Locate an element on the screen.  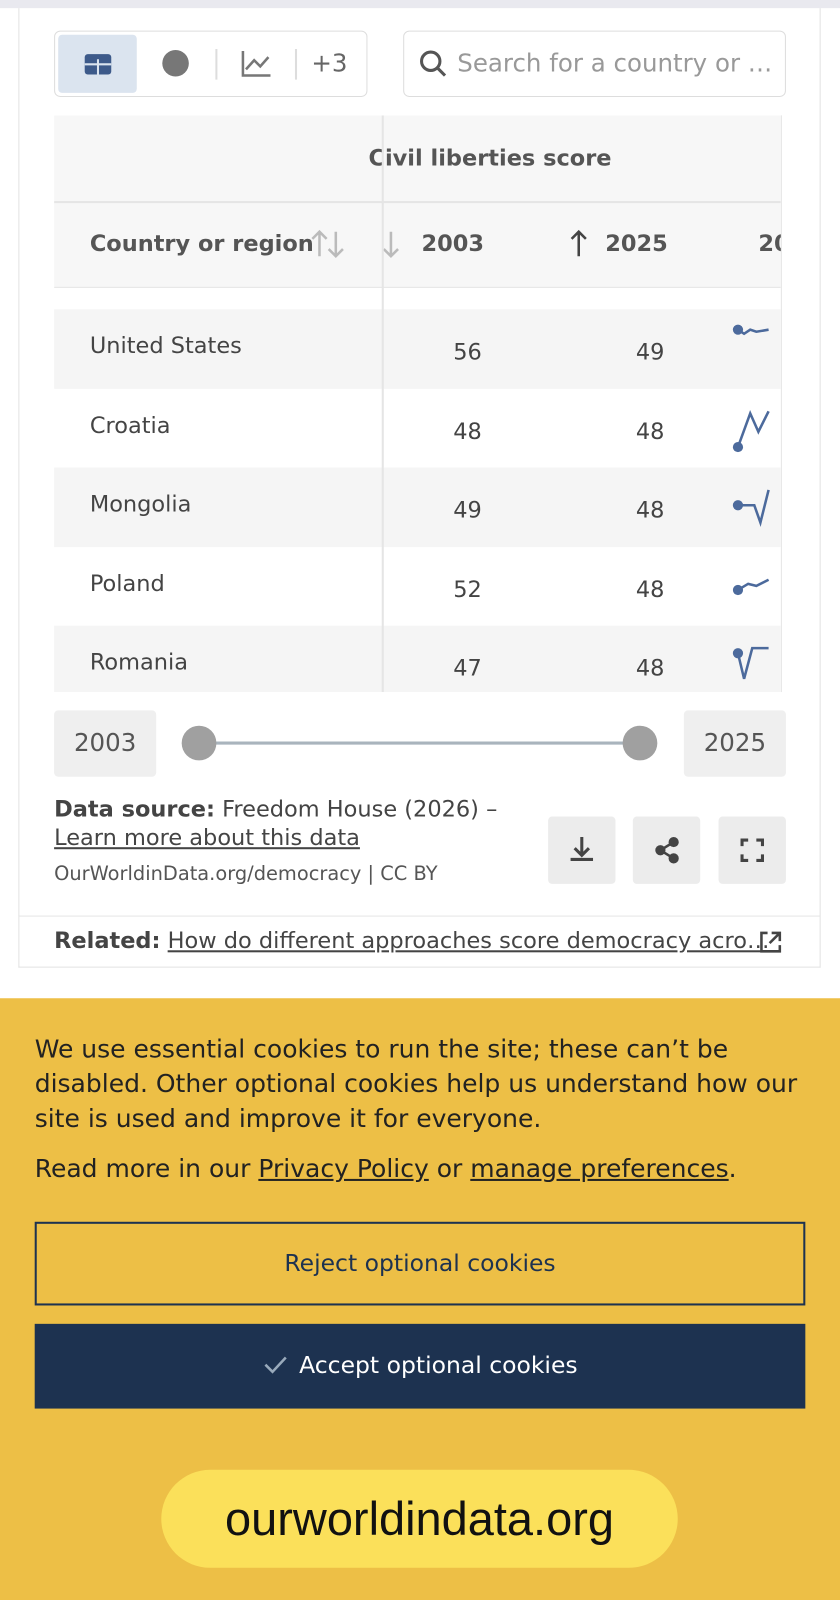
table-row: Mongolia 49 48 is located at coordinates (417, 507).